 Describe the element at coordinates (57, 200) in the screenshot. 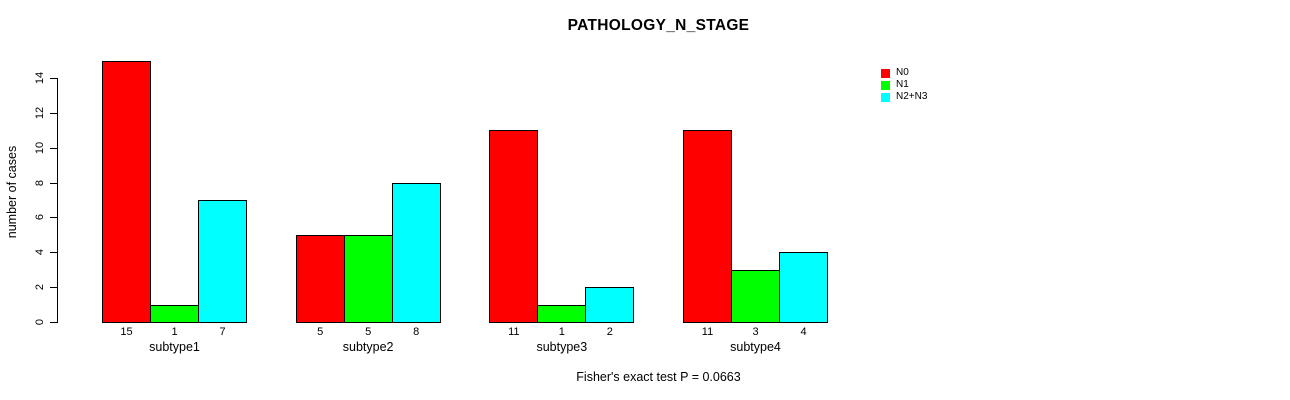

I see `y-axis-line` at that location.